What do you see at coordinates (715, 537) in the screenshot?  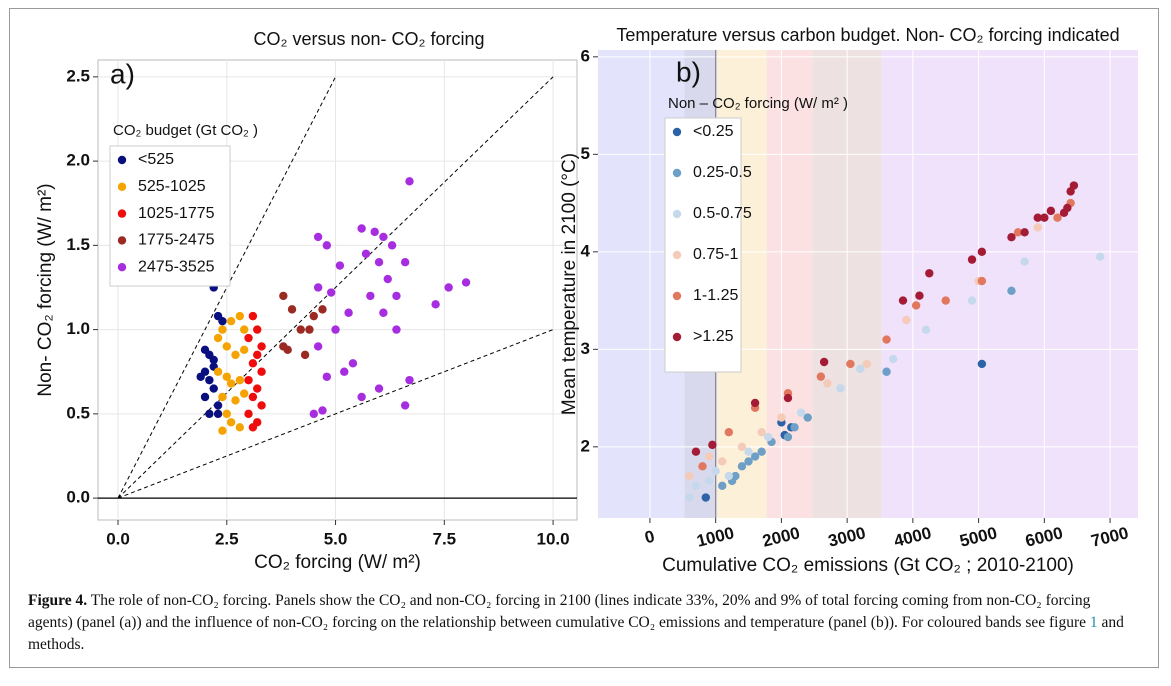 I see `x-tick-label: 1000` at bounding box center [715, 537].